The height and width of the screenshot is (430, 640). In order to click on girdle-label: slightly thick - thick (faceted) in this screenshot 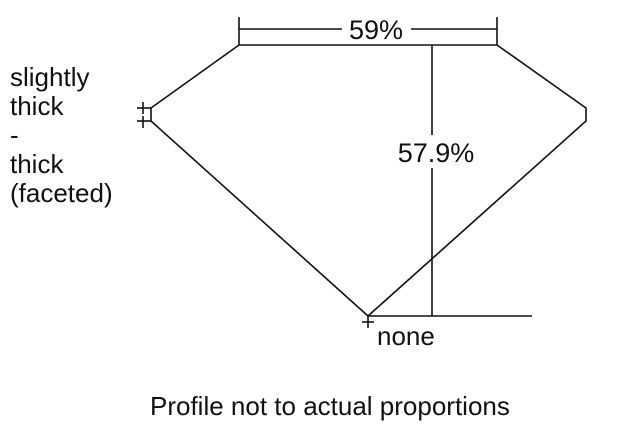, I will do `click(61, 135)`.